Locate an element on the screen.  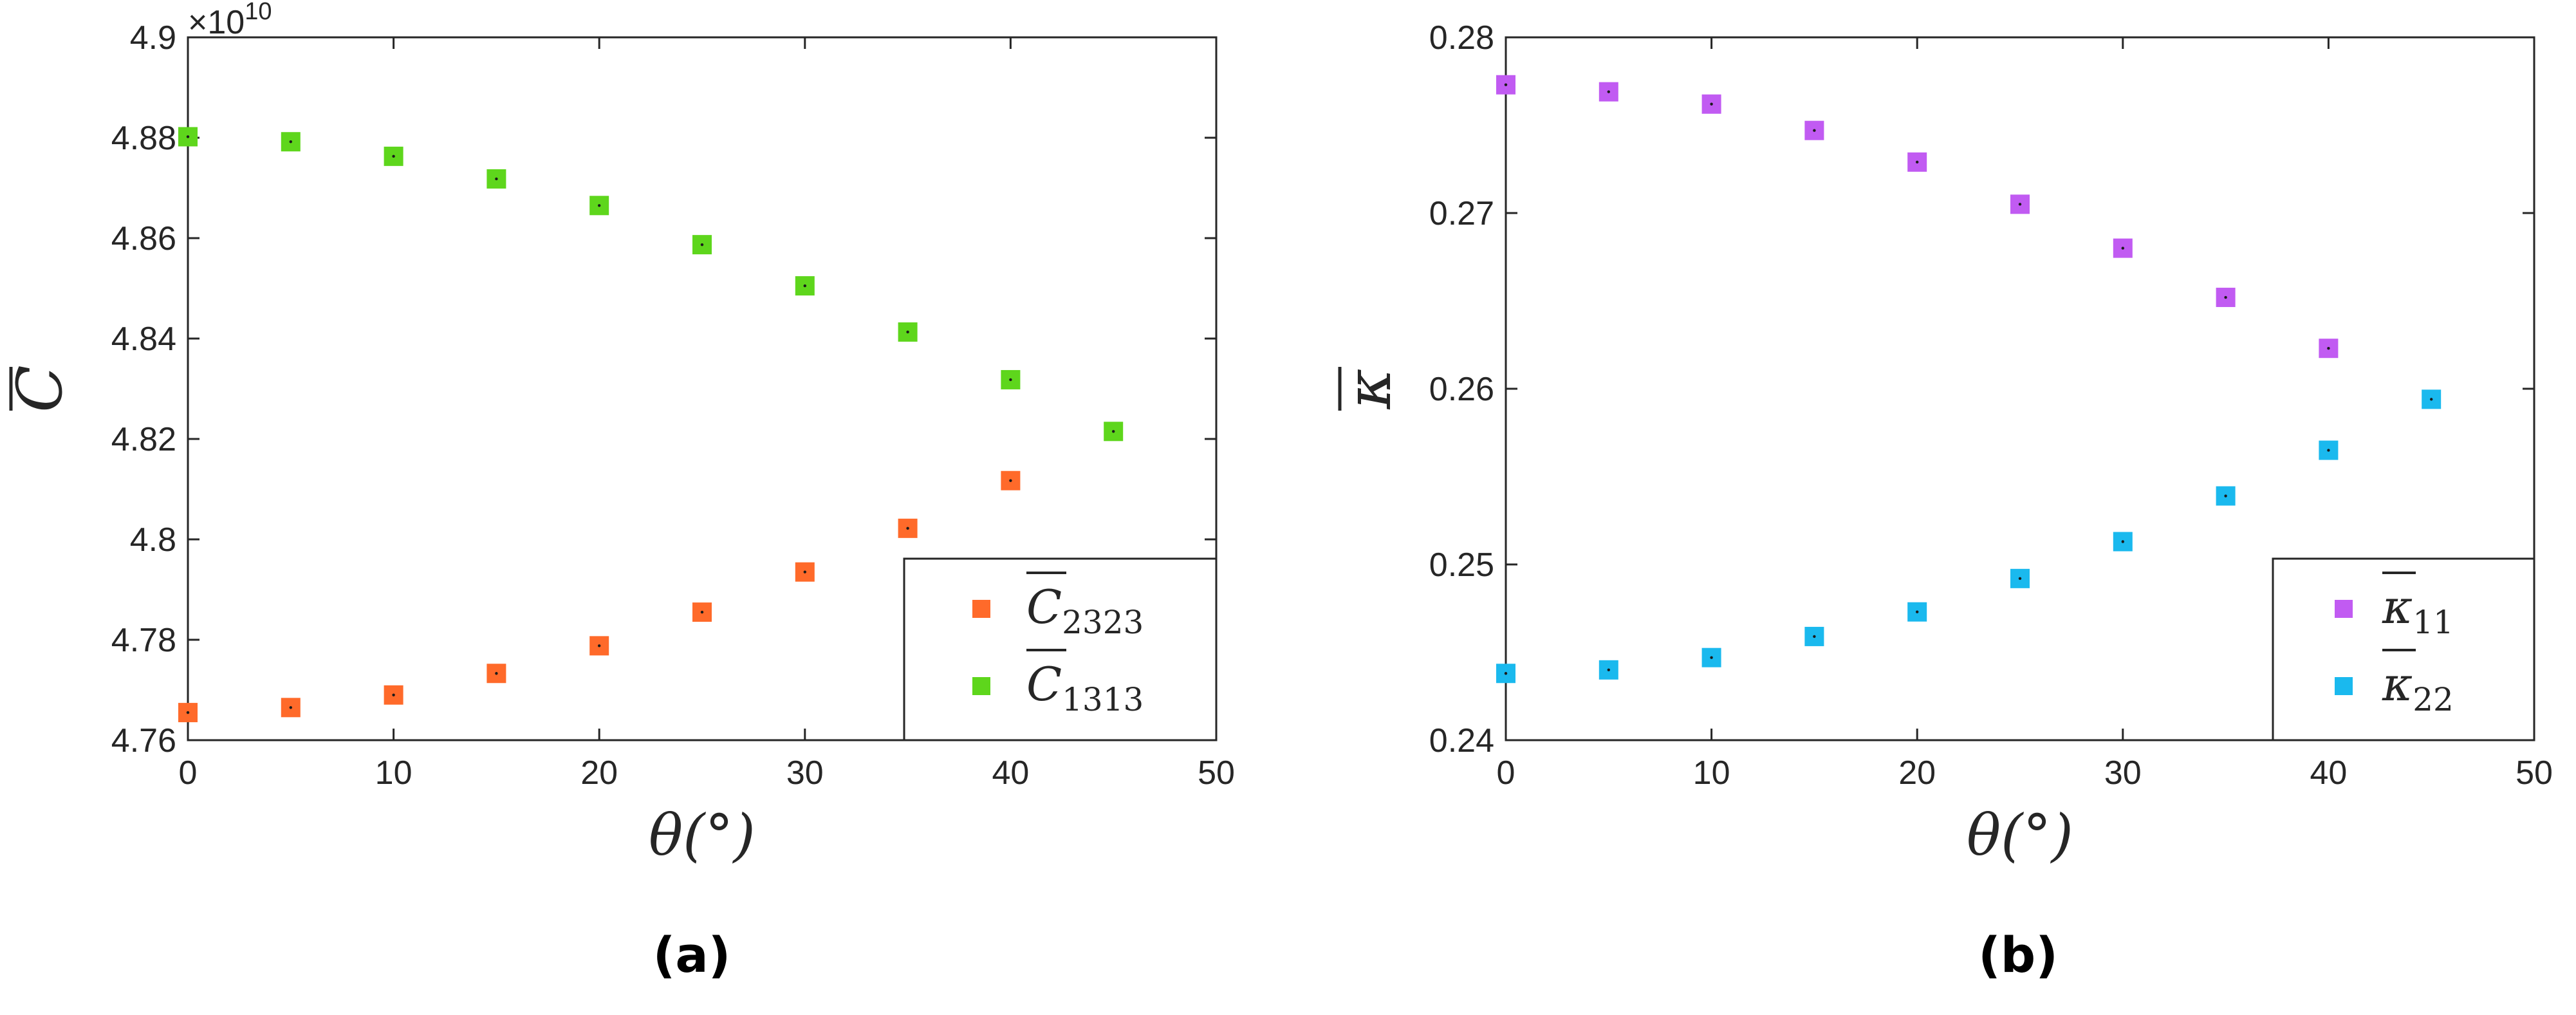
y-tick-label: 4.82 is located at coordinates (143, 439).